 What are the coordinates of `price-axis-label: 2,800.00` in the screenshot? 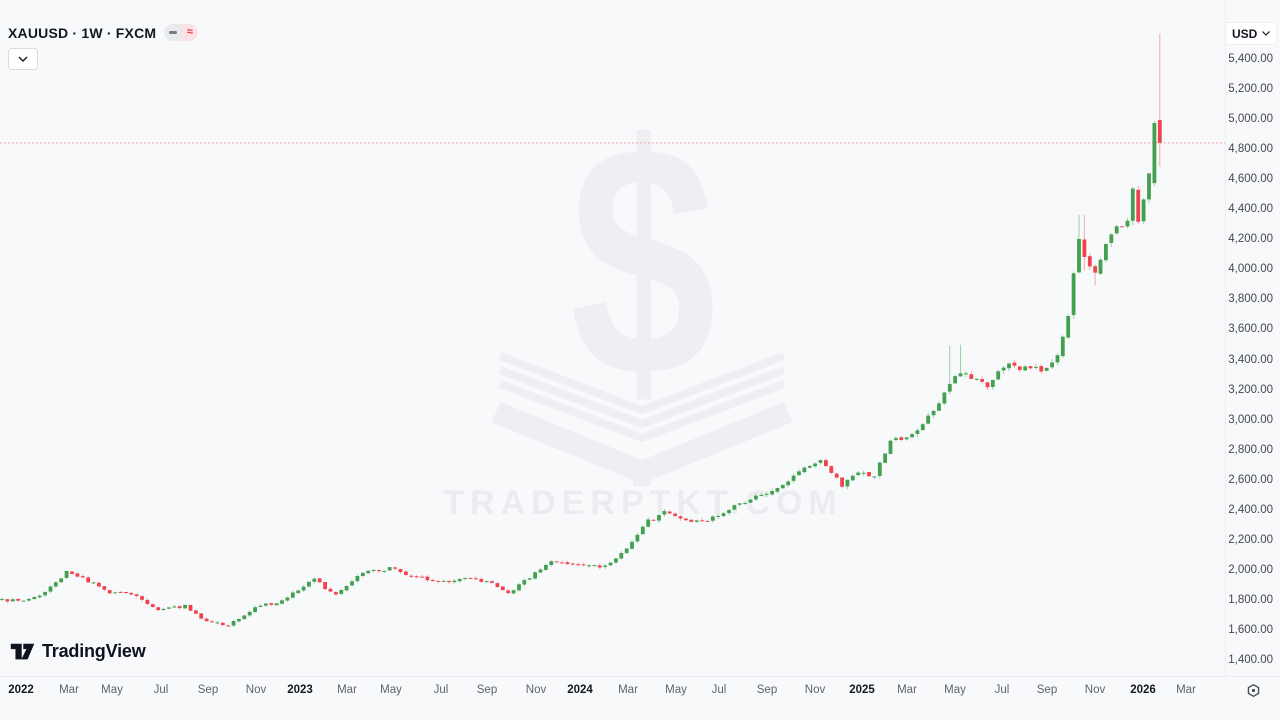 It's located at (1250, 449).